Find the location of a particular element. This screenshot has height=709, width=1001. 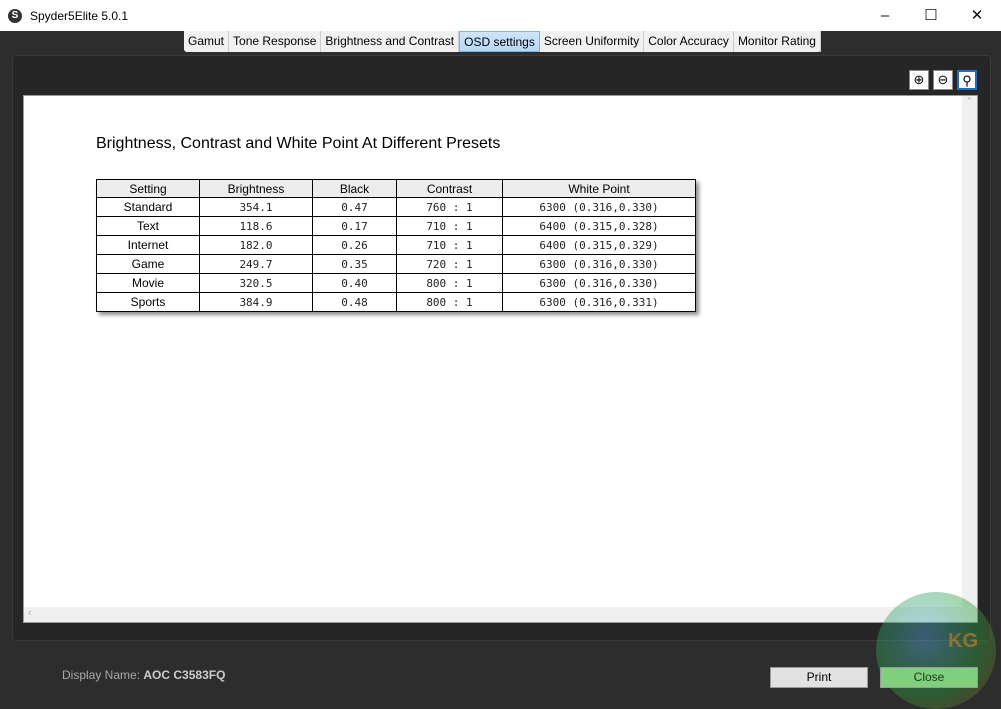

table-cell: Sports is located at coordinates (148, 302).